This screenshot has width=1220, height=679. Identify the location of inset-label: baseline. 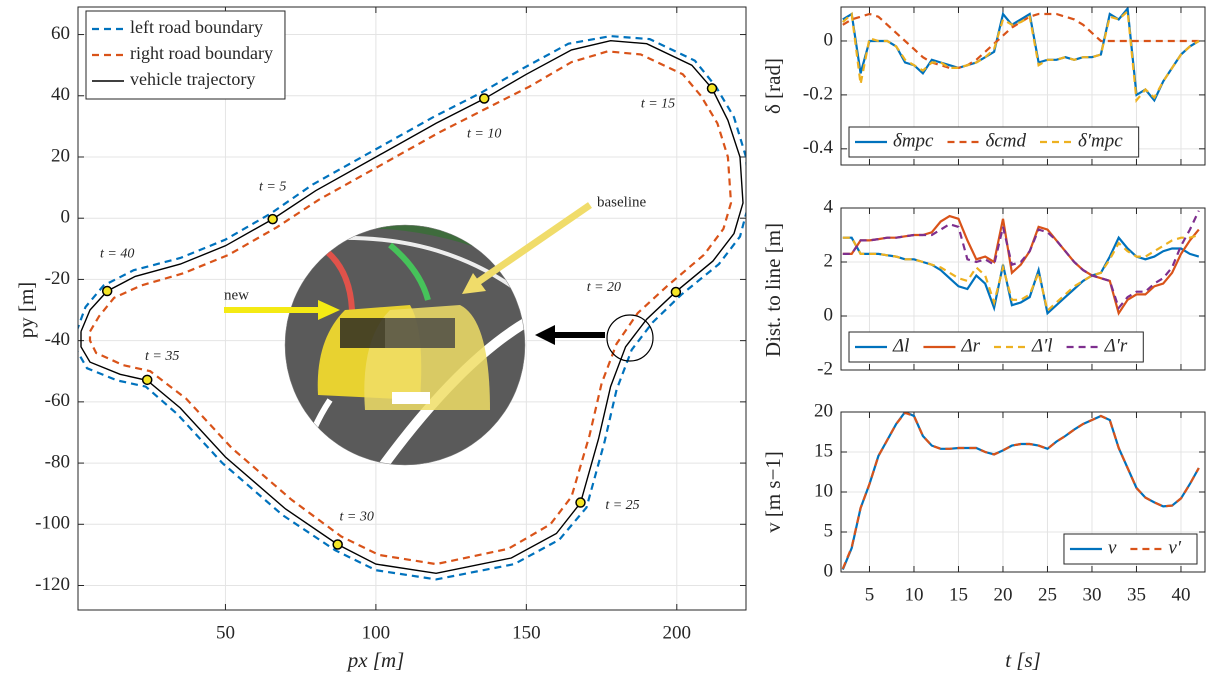
(621, 202).